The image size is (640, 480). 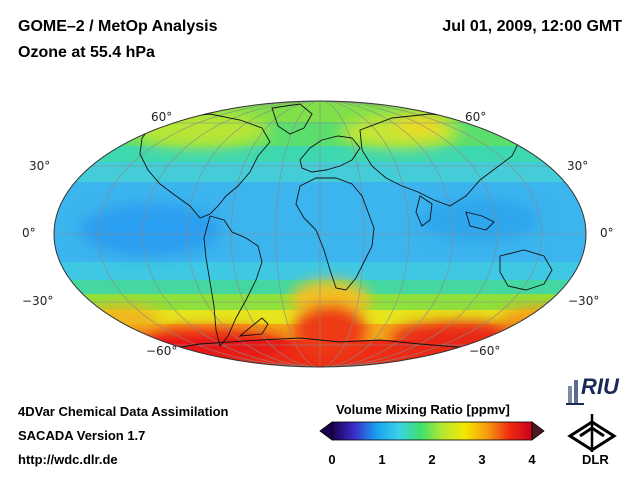 I want to click on map-subtitle: Ozone at 55.4 hPa, so click(x=86, y=52).